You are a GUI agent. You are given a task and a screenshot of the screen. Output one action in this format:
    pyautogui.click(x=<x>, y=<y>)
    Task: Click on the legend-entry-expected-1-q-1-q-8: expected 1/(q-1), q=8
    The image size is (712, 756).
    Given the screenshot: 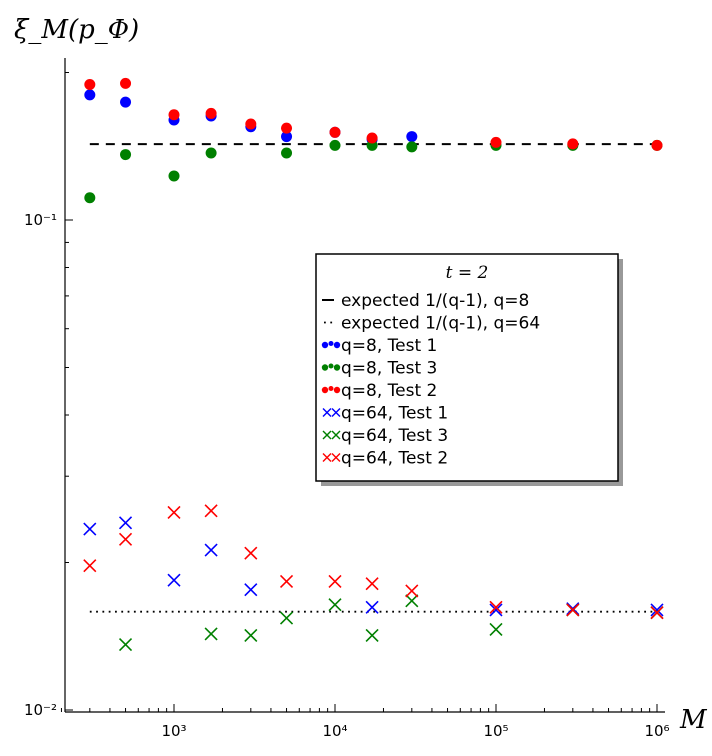 What is the action you would take?
    pyautogui.click(x=425, y=301)
    